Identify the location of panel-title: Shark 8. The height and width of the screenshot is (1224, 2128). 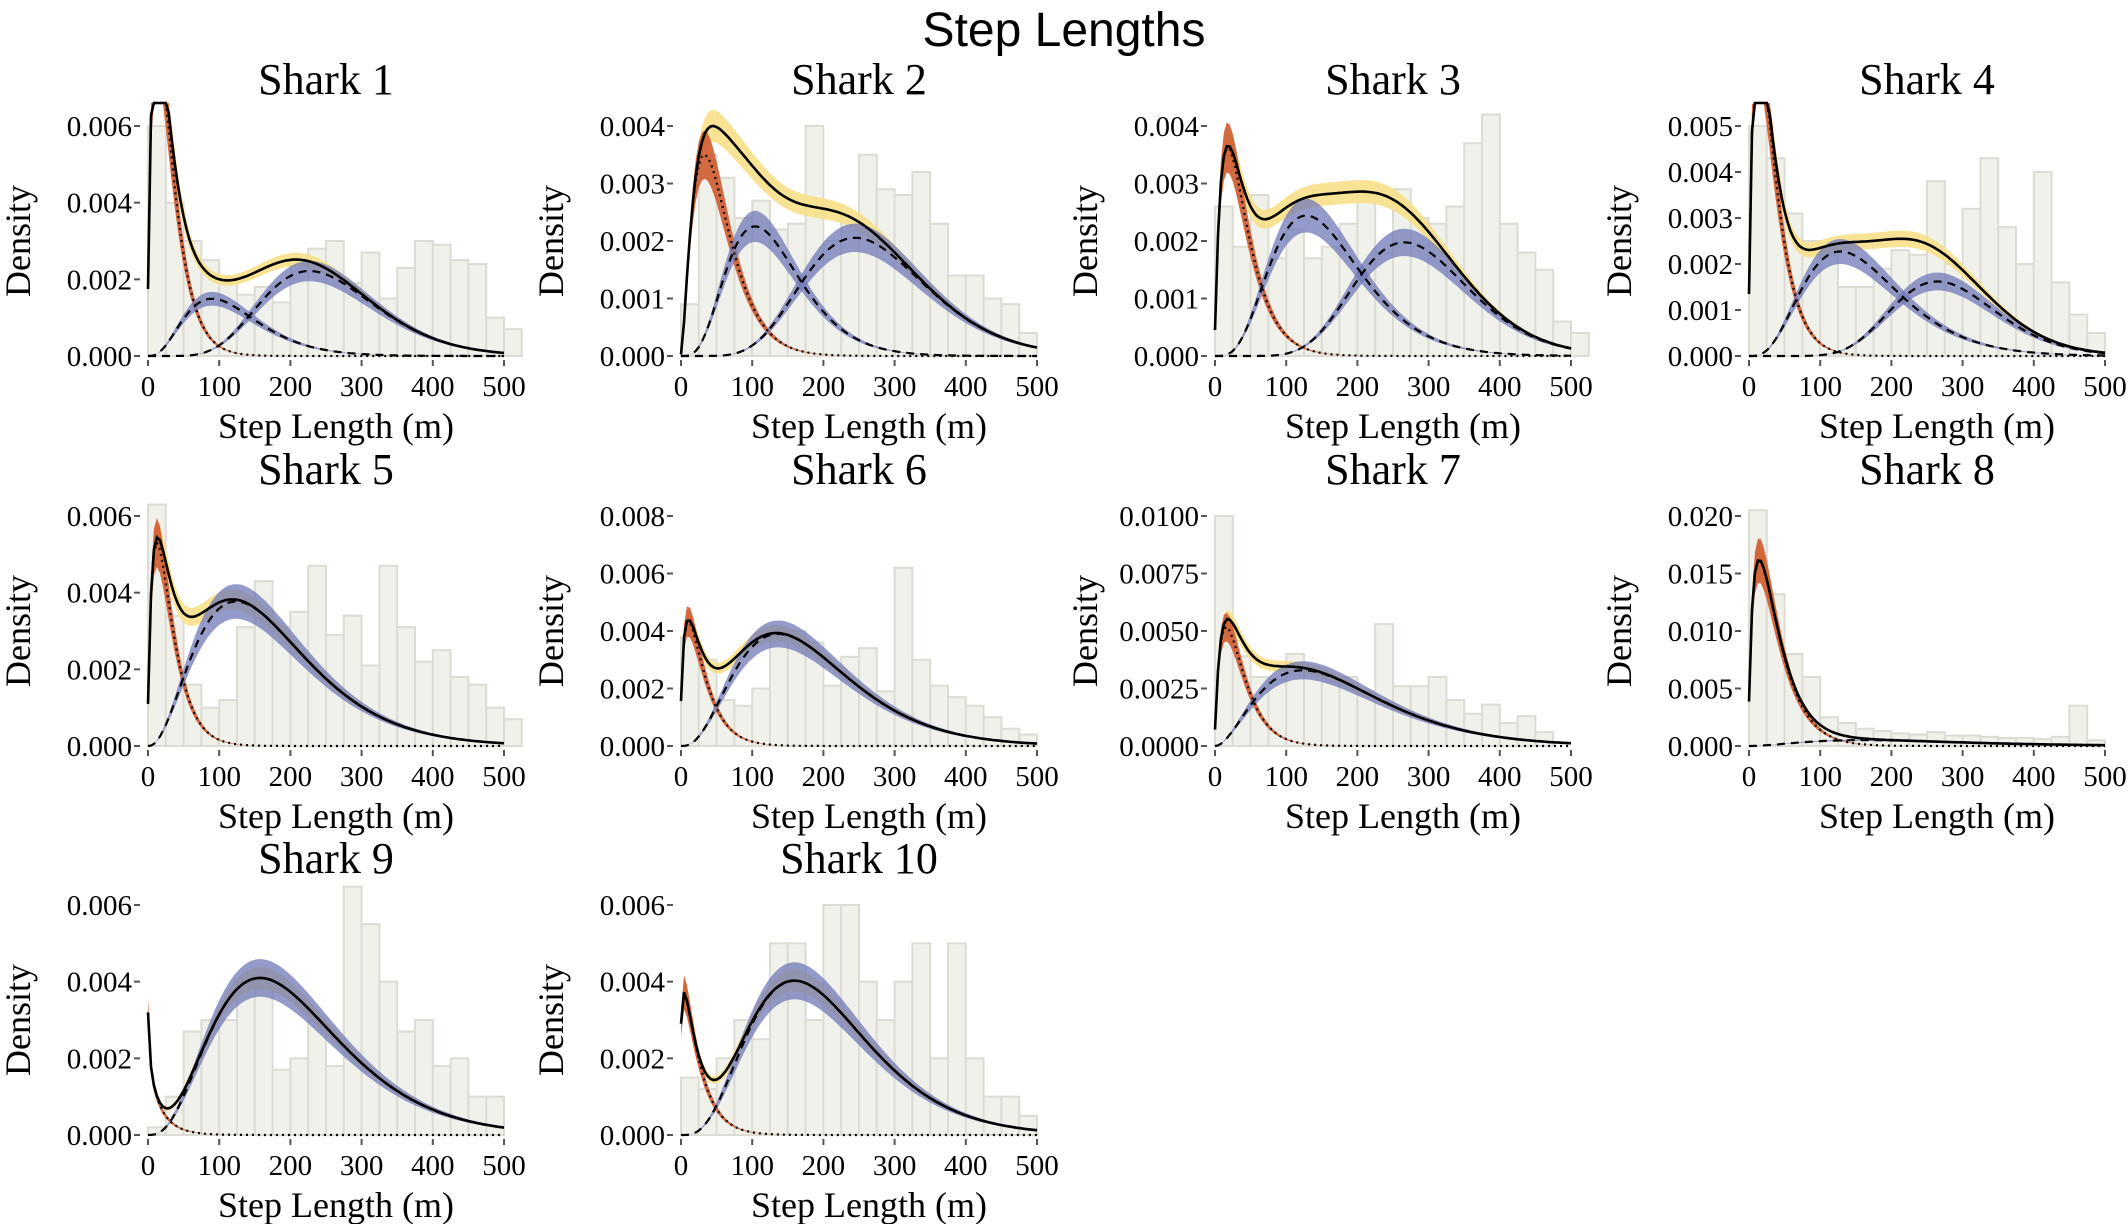
(1927, 469).